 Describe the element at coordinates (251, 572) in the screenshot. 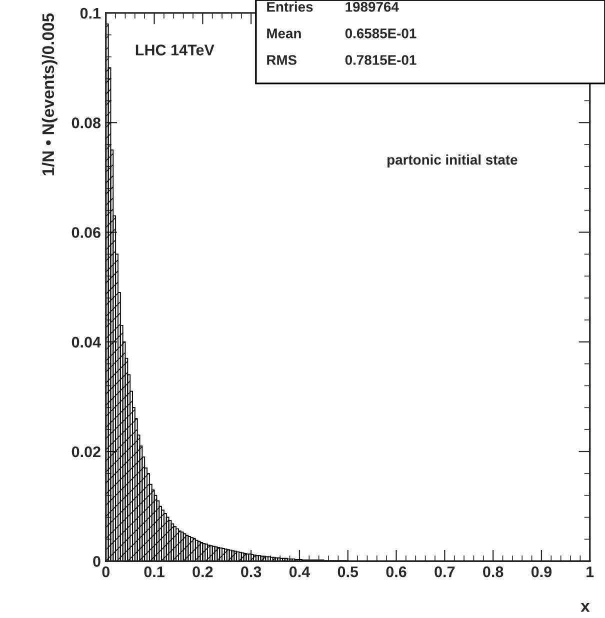

I see `x-tick-label: 0.3` at that location.